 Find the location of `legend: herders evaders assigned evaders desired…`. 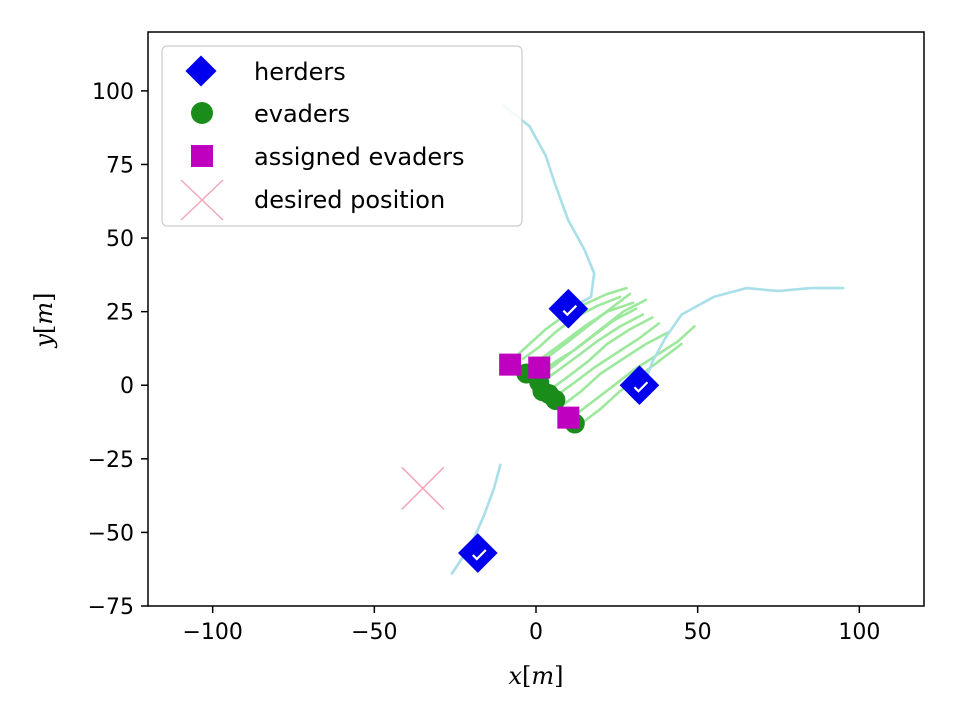

legend: herders evaders assigned evaders desired… is located at coordinates (342, 136).